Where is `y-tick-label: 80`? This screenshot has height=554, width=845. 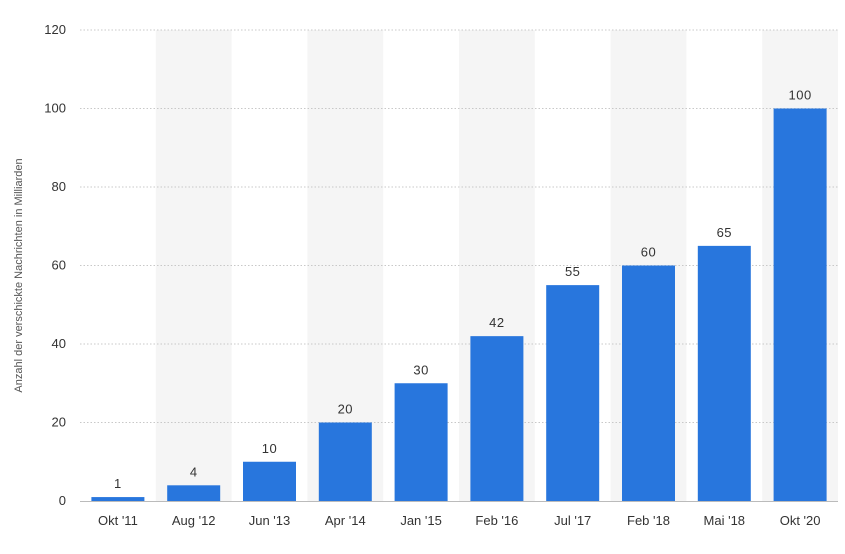 y-tick-label: 80 is located at coordinates (59, 186).